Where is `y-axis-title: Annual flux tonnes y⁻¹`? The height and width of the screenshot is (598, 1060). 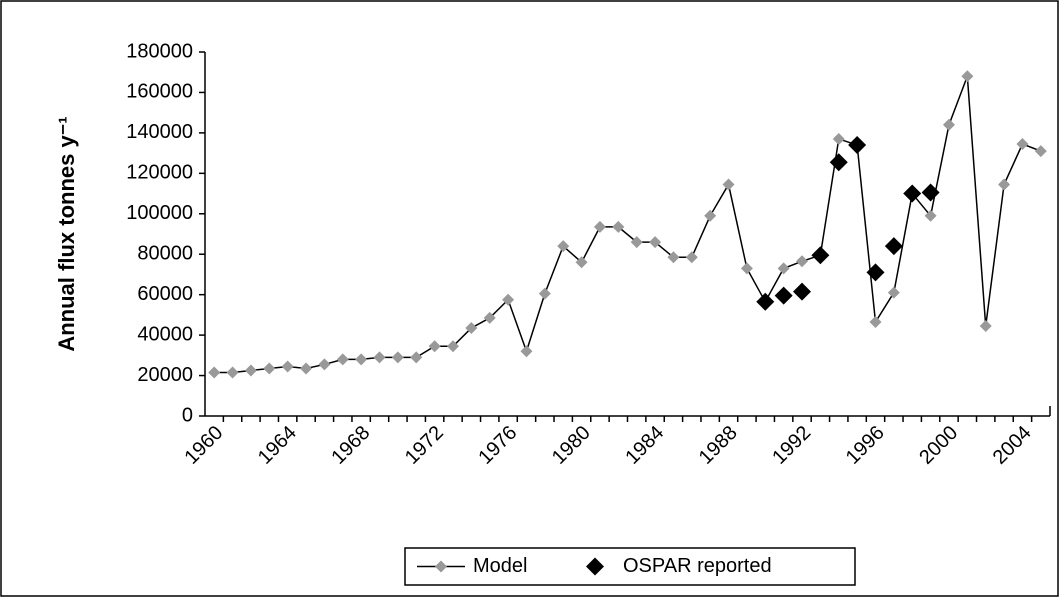 y-axis-title: Annual flux tonnes y⁻¹ is located at coordinates (66, 233).